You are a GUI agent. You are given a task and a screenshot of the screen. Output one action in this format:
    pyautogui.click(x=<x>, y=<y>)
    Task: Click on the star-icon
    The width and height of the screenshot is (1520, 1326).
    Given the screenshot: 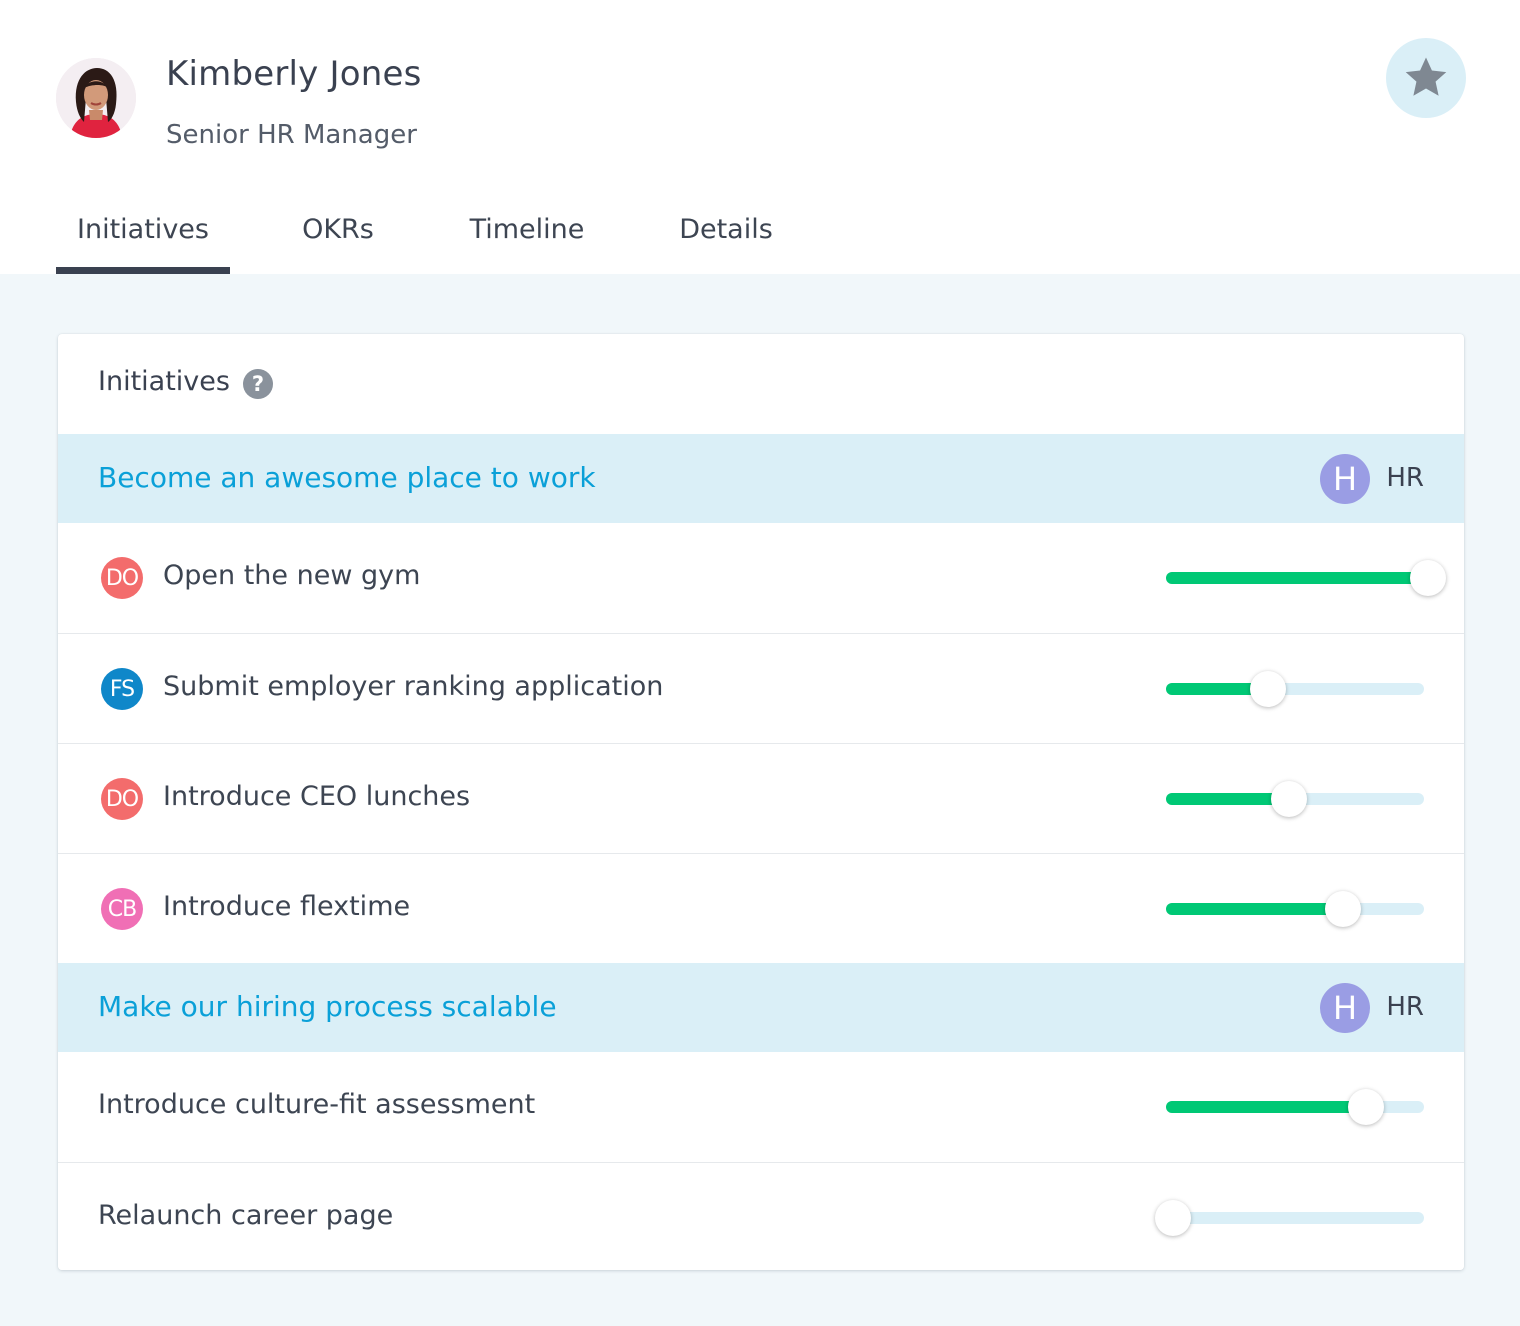 What is the action you would take?
    pyautogui.click(x=1426, y=76)
    